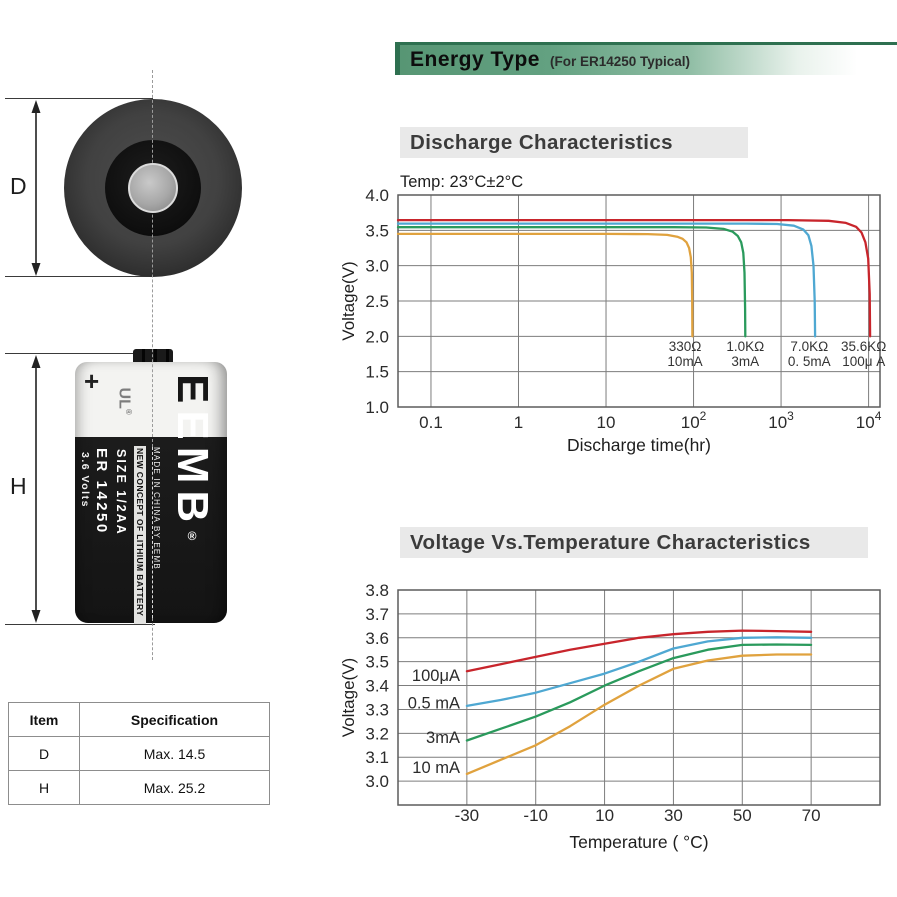  I want to click on svg-text: Temperature ( °C), so click(638, 842).